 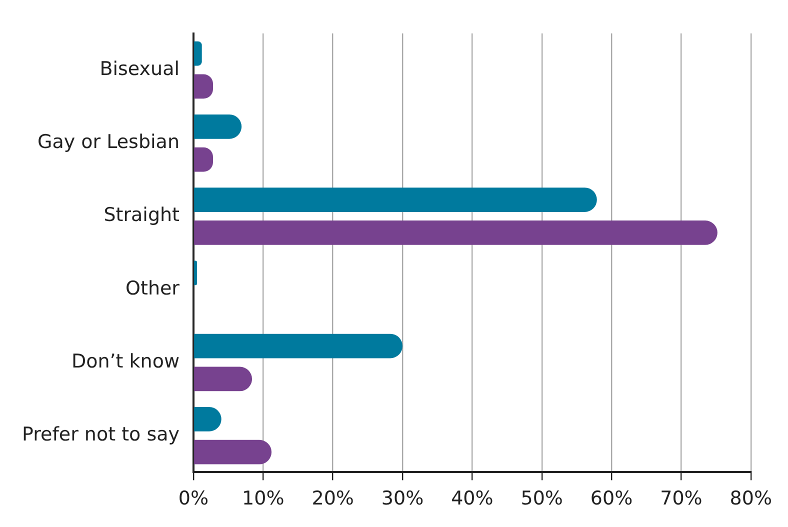 What do you see at coordinates (142, 215) in the screenshot?
I see `y-tick-label: Straight` at bounding box center [142, 215].